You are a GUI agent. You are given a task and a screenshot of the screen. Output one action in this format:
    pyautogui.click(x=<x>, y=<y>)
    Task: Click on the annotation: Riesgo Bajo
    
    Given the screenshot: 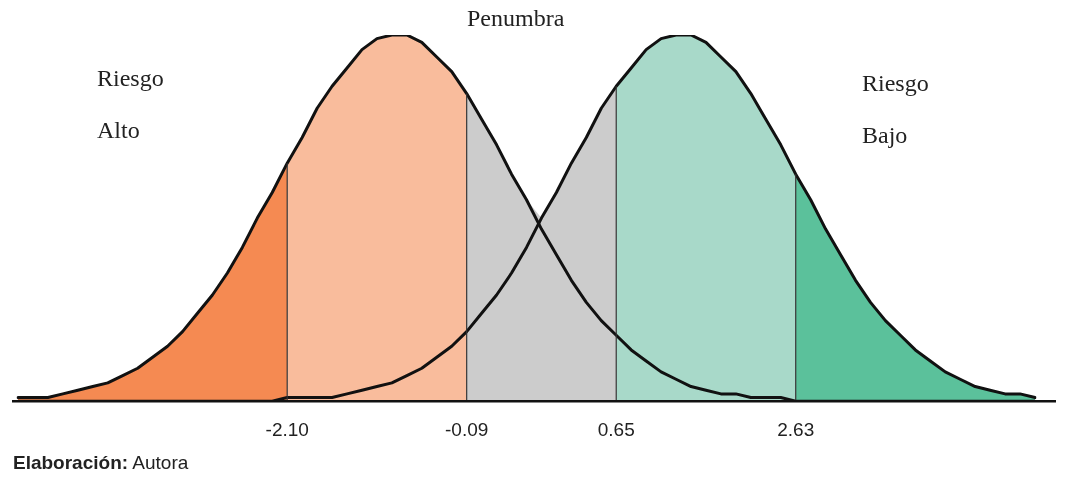 What is the action you would take?
    pyautogui.click(x=895, y=109)
    